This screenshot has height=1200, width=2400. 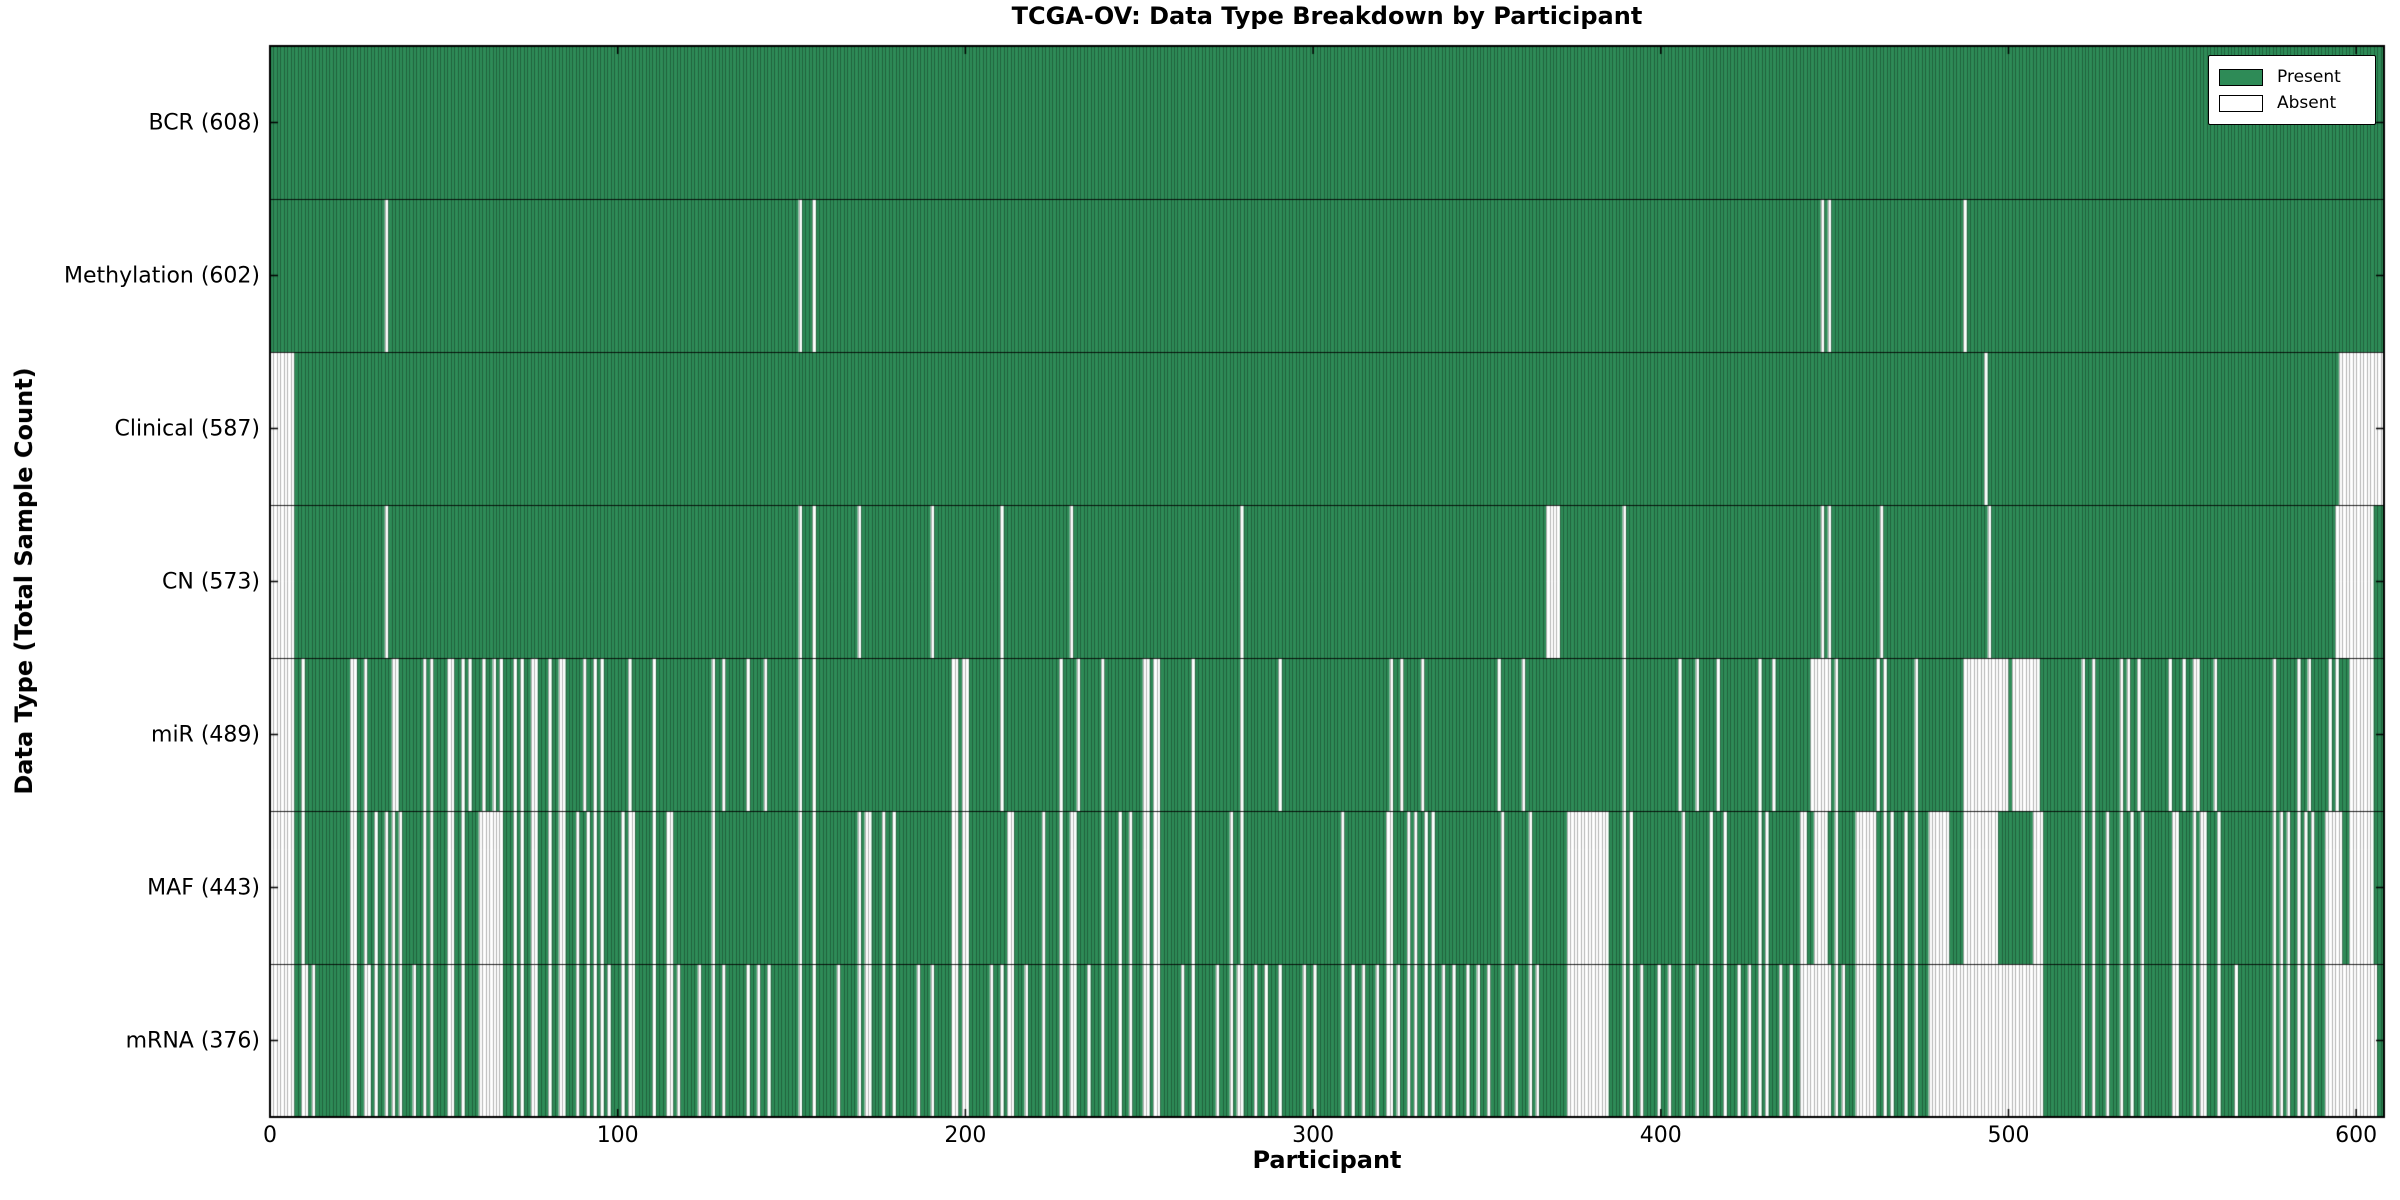 What do you see at coordinates (2309, 77) in the screenshot?
I see `present-label: Present` at bounding box center [2309, 77].